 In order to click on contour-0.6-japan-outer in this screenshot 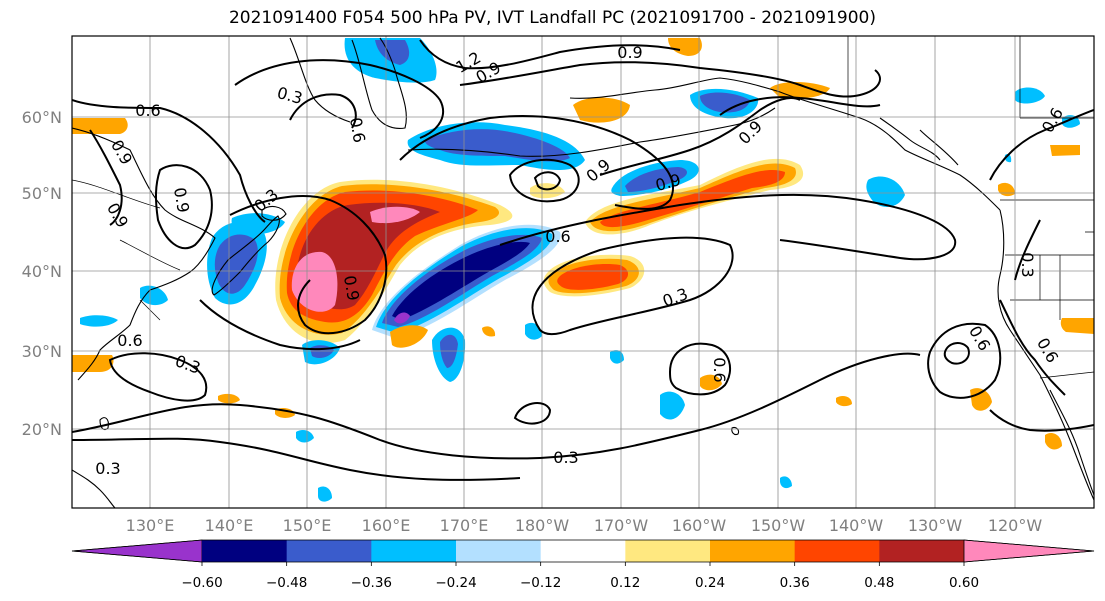, I will do `click(280, 325)`.